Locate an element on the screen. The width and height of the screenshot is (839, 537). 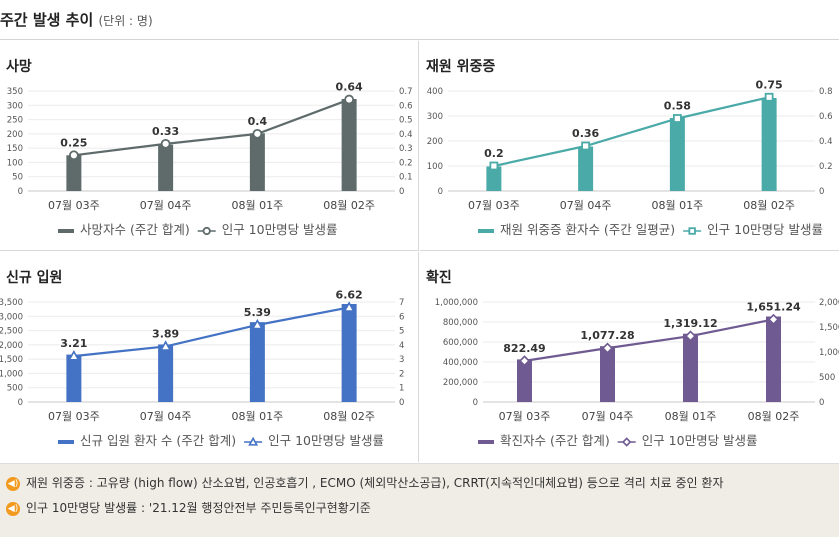
rate-data-label: 6.62 is located at coordinates (349, 294).